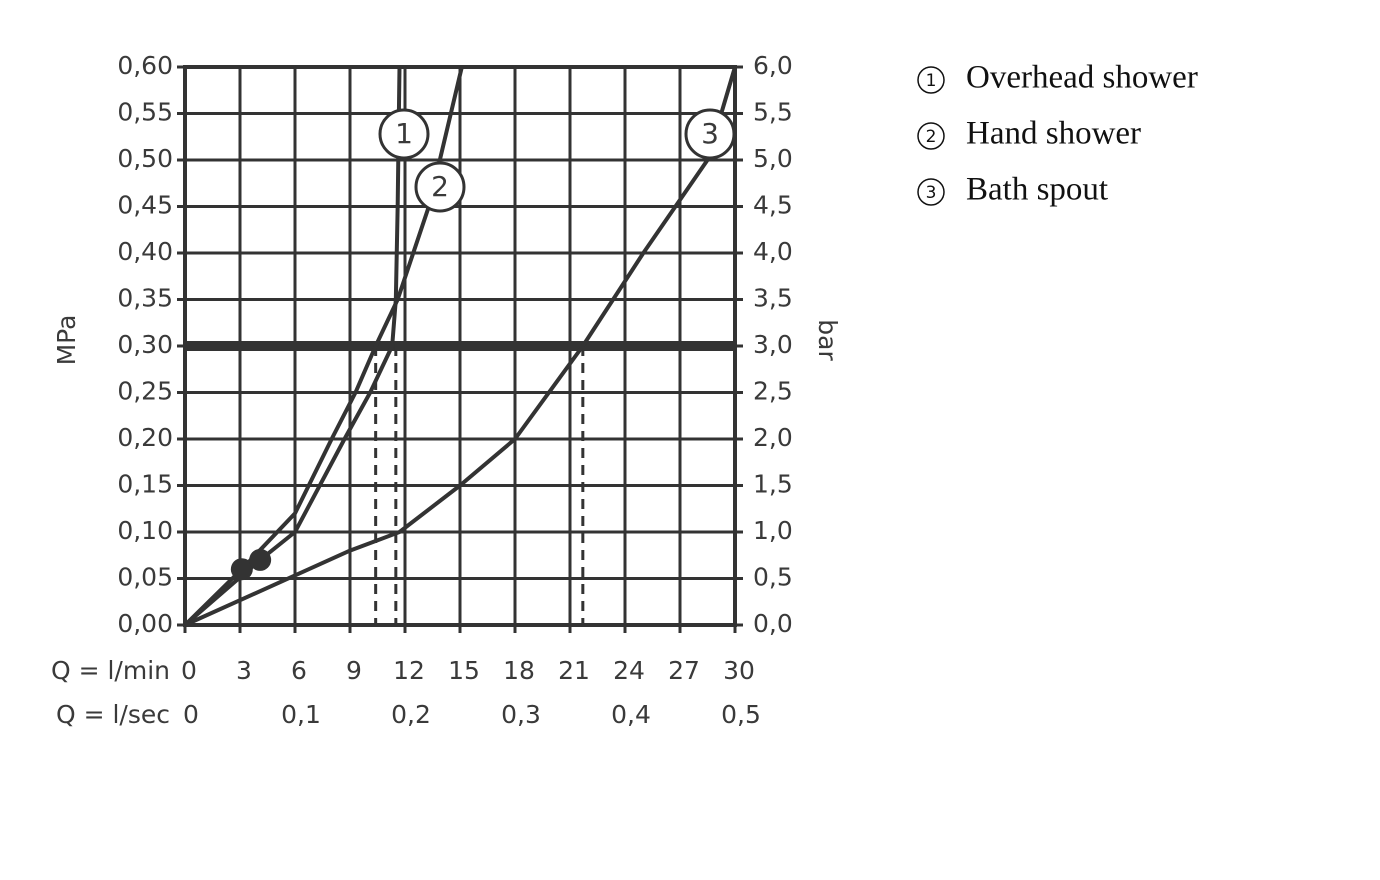 This screenshot has width=1380, height=880. Describe the element at coordinates (145, 623) in the screenshot. I see `y-tick-label: 0,00` at that location.